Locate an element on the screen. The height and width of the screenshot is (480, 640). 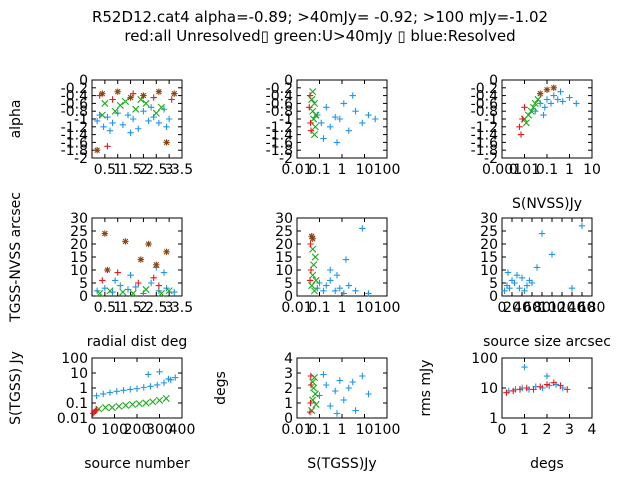
series-unresolved_gt40 is located at coordinates (132, 403).